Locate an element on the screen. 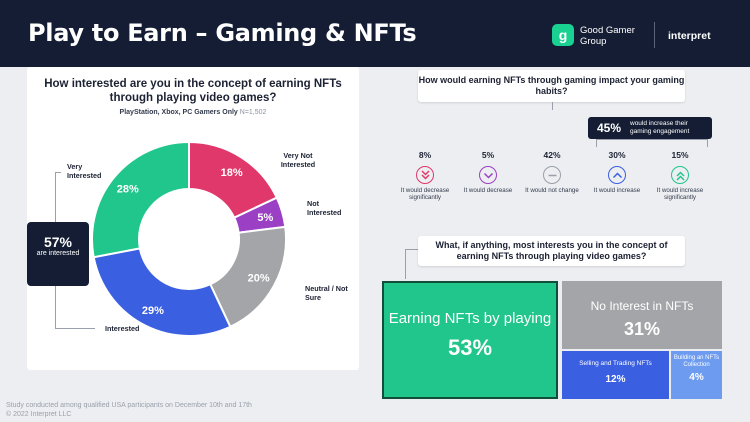 The height and width of the screenshot is (422, 750). tile-label: No Interest in NFTs is located at coordinates (642, 306).